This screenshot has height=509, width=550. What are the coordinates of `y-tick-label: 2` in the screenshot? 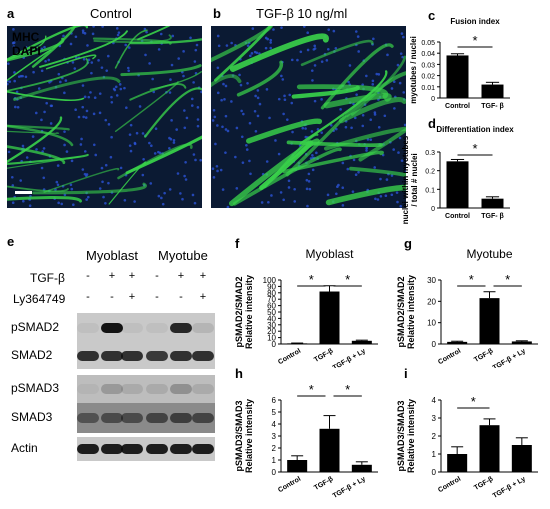 It's located at (274, 448).